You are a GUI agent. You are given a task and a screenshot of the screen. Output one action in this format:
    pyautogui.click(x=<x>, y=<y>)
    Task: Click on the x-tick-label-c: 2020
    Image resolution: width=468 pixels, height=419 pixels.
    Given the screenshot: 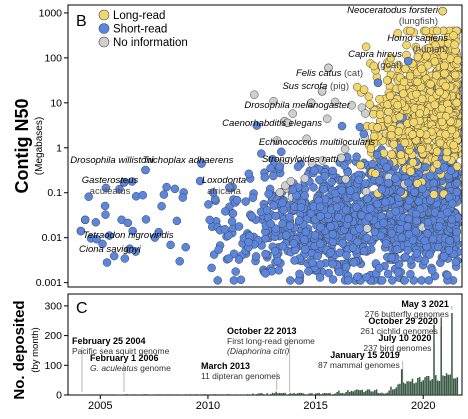 What is the action you would take?
    pyautogui.click(x=423, y=406)
    